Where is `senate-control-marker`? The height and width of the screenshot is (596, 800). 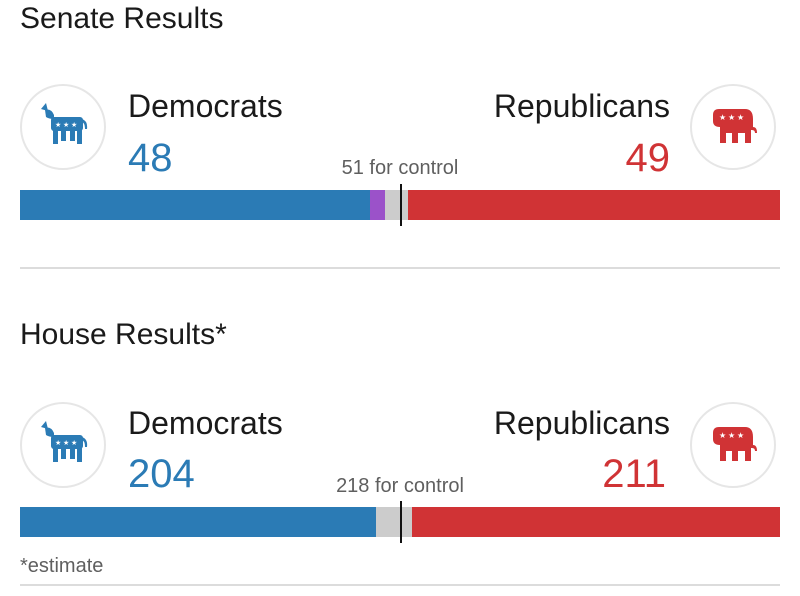 senate-control-marker is located at coordinates (401, 205).